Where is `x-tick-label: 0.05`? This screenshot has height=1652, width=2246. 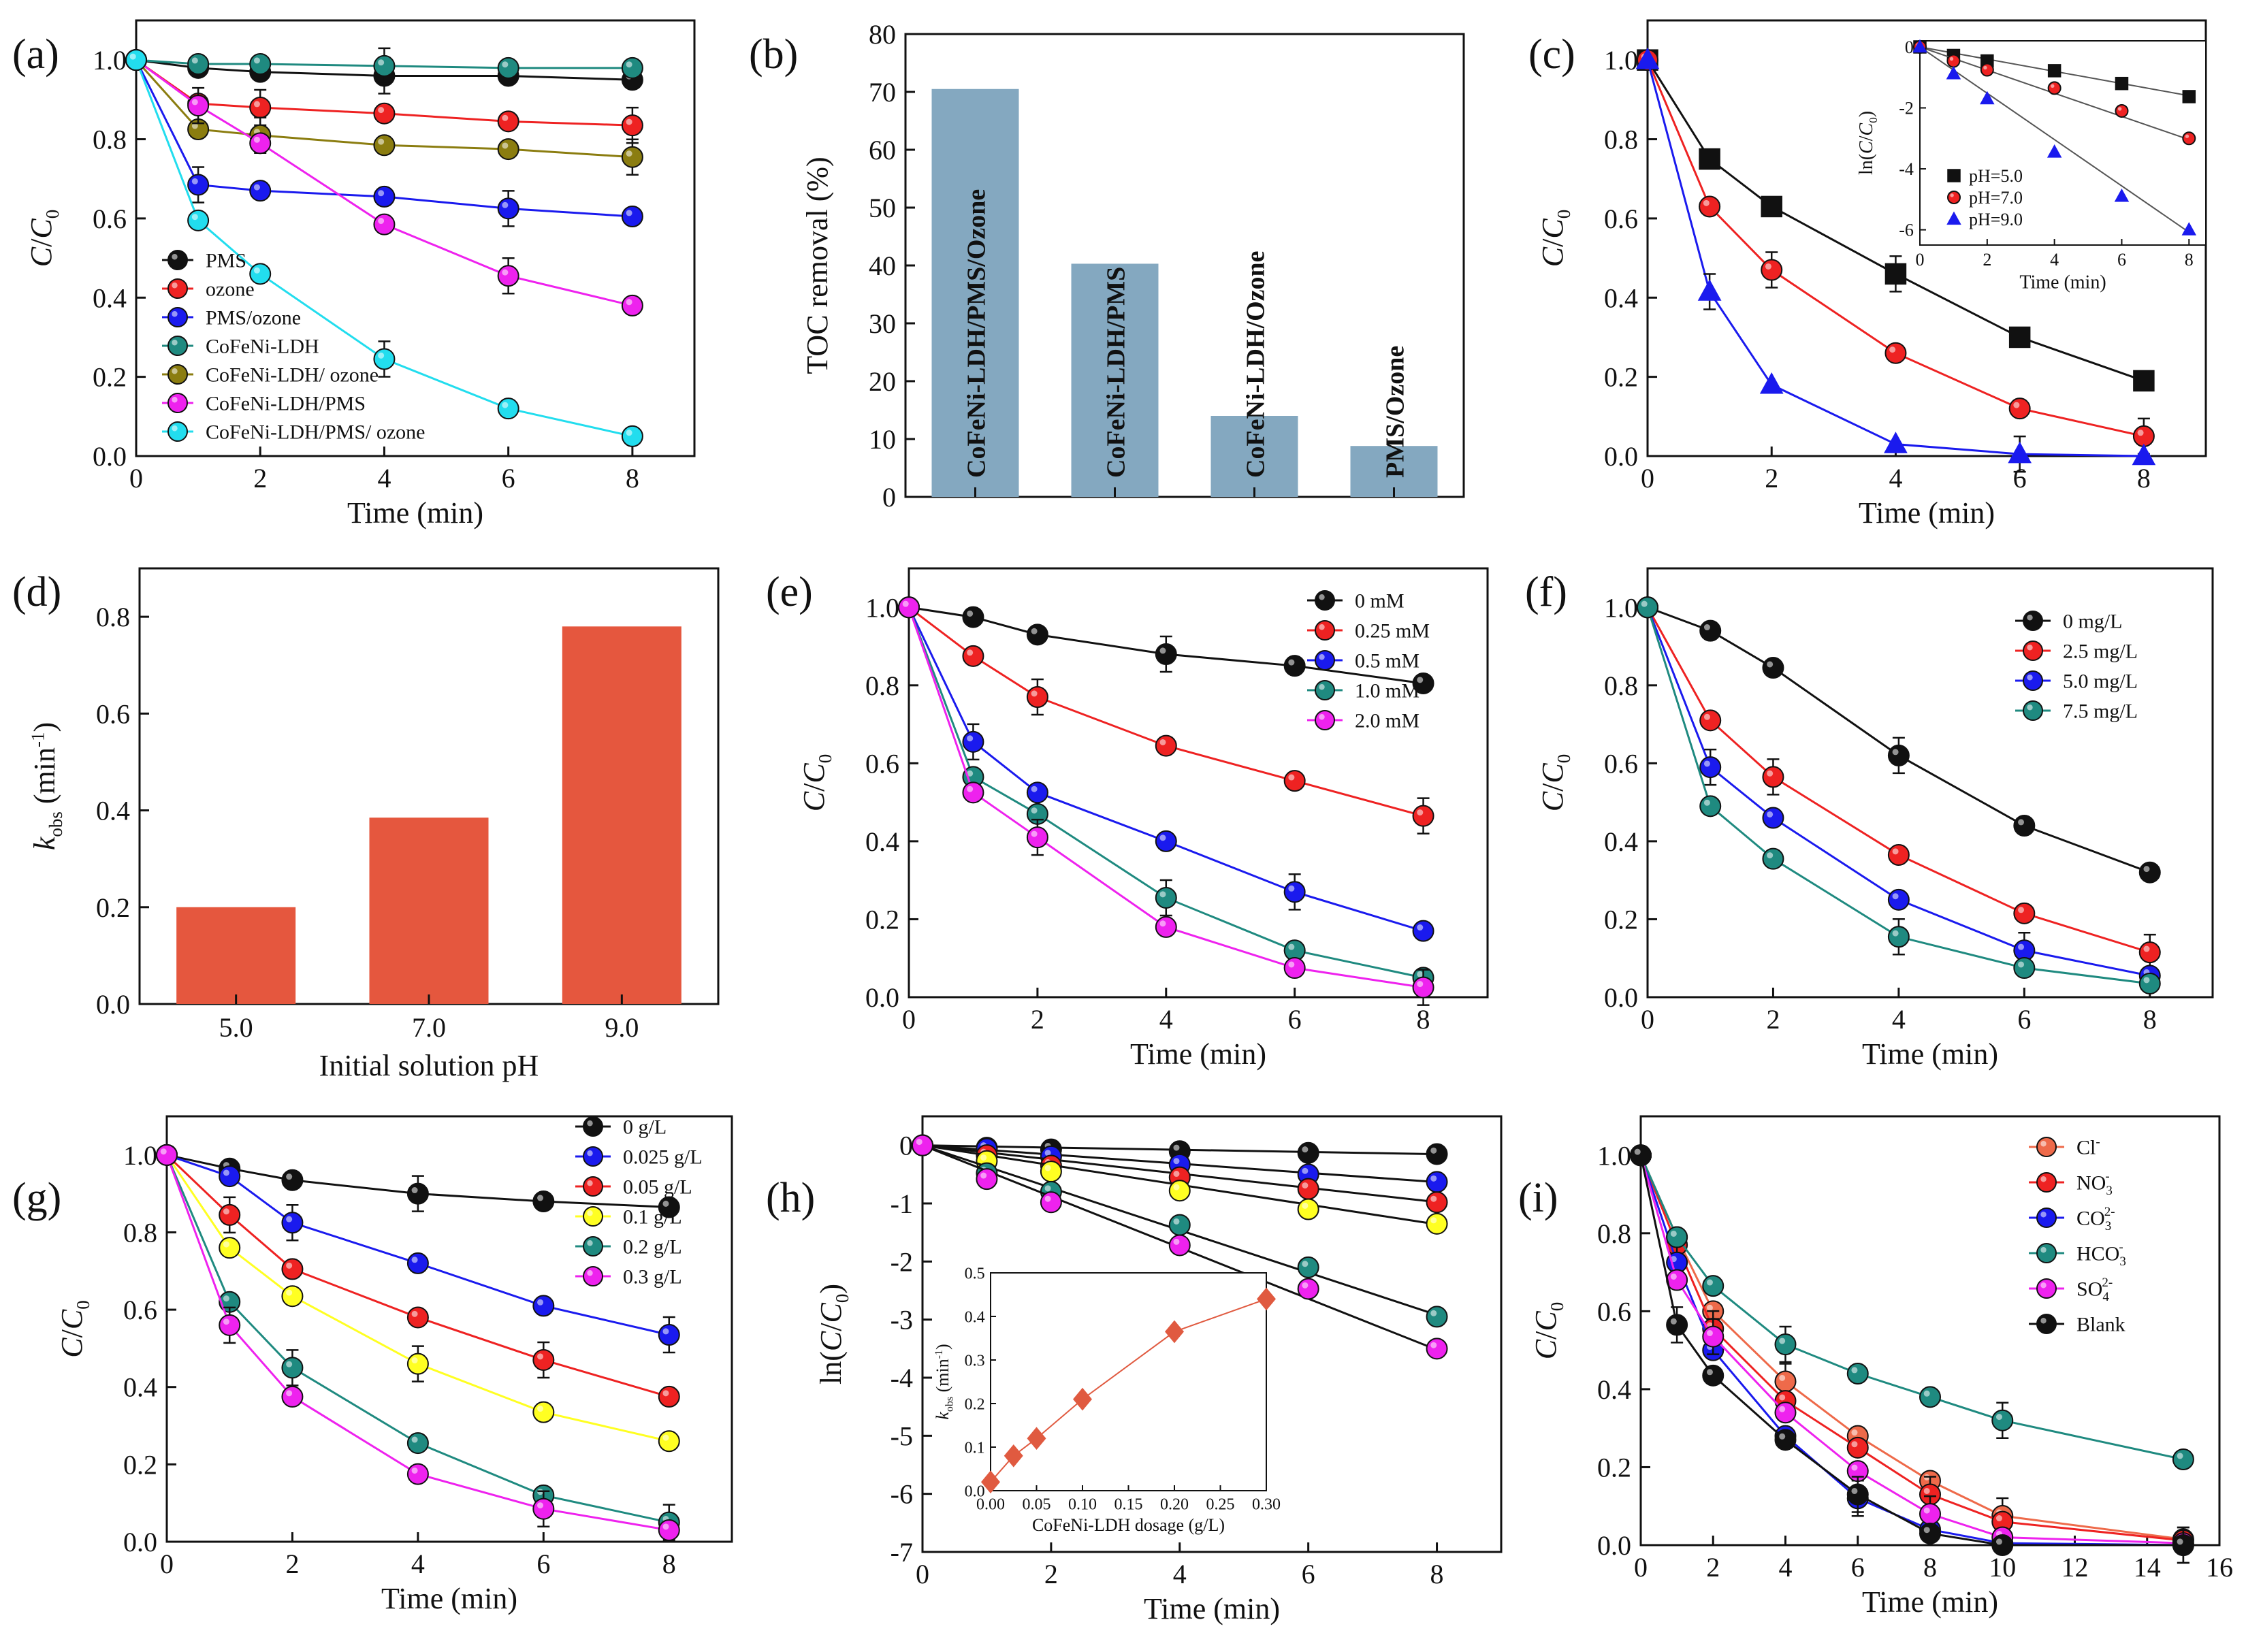 x-tick-label: 0.05 is located at coordinates (1037, 1505).